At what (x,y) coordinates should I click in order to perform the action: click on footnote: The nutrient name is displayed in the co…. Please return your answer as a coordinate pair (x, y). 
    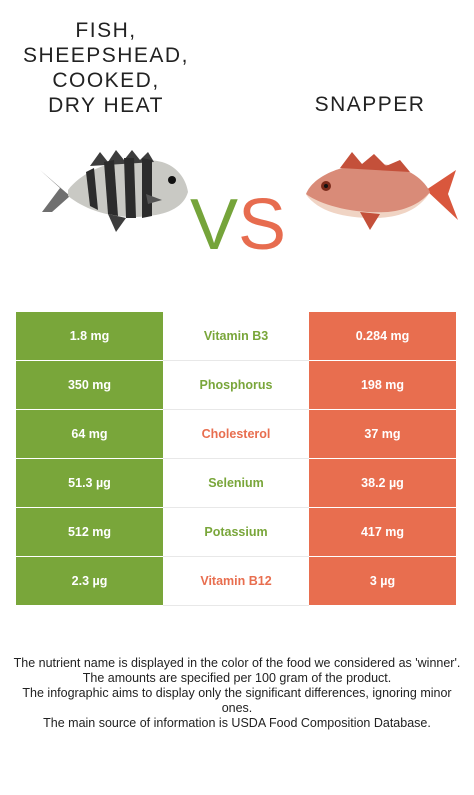
    Looking at the image, I should click on (237, 663).